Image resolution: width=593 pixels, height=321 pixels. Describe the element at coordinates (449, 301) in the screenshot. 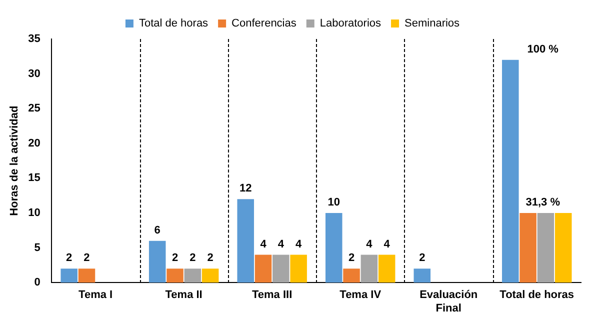

I see `x-tick-label: Evaluación Final` at that location.